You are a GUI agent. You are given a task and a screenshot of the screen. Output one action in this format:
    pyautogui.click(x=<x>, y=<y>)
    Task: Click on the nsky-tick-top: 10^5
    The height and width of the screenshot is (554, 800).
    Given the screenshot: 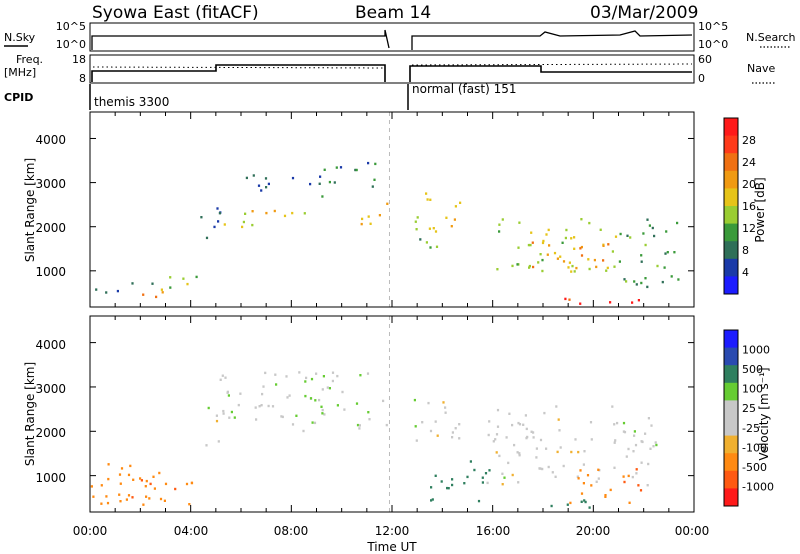 What is the action you would take?
    pyautogui.click(x=71, y=26)
    